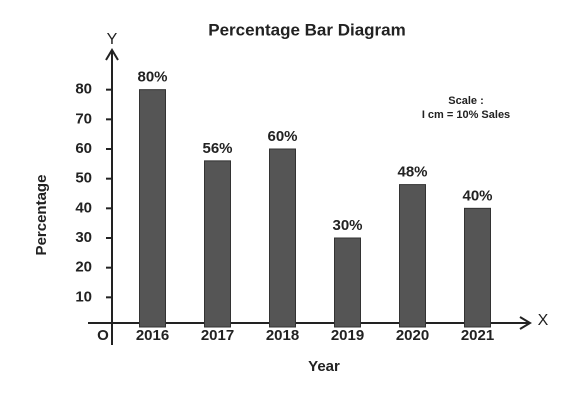 The width and height of the screenshot is (588, 402). Describe the element at coordinates (112, 39) in the screenshot. I see `y-axis-letter: Y` at that location.